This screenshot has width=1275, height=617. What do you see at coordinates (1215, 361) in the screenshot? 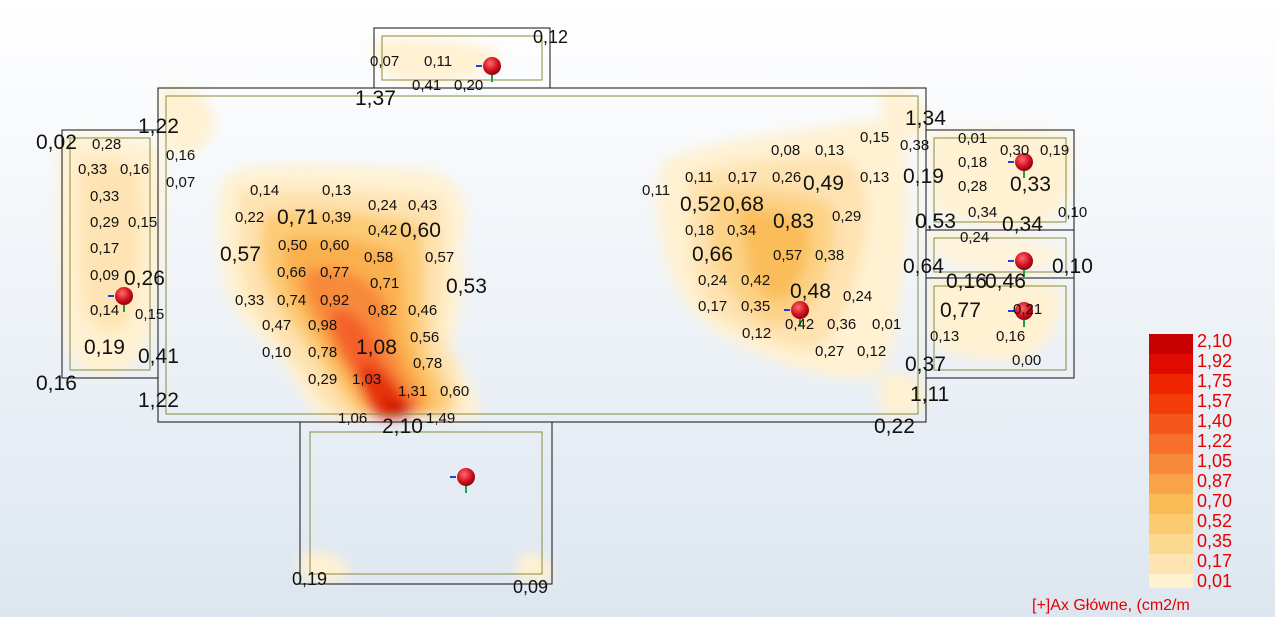
I see `legend-value: 1,92` at bounding box center [1215, 361].